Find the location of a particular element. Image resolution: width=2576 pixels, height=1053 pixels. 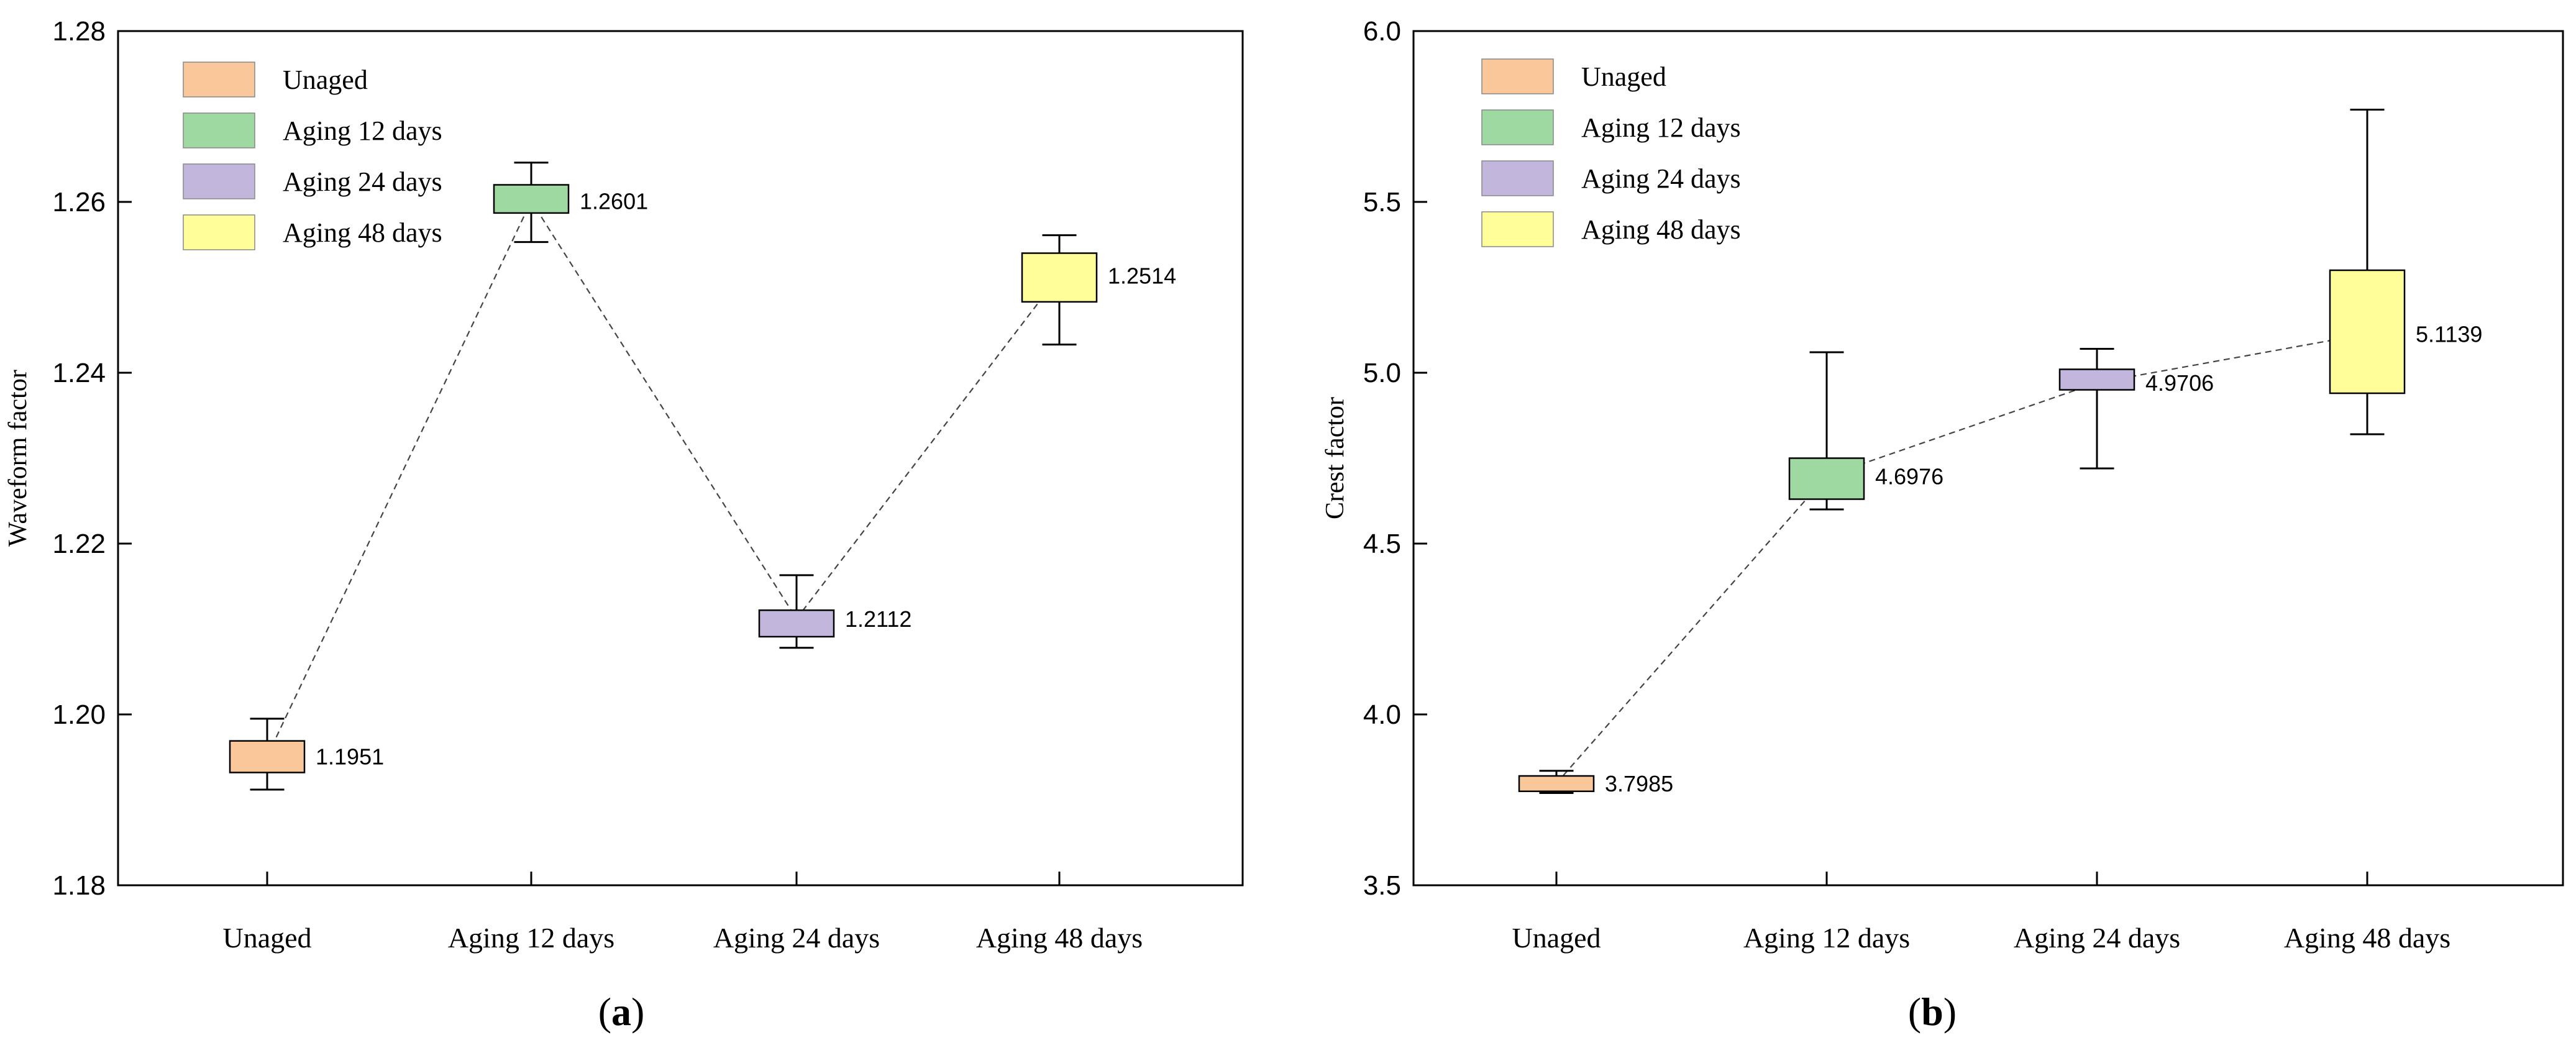

mean-value-label: 5.1139 is located at coordinates (2449, 334).